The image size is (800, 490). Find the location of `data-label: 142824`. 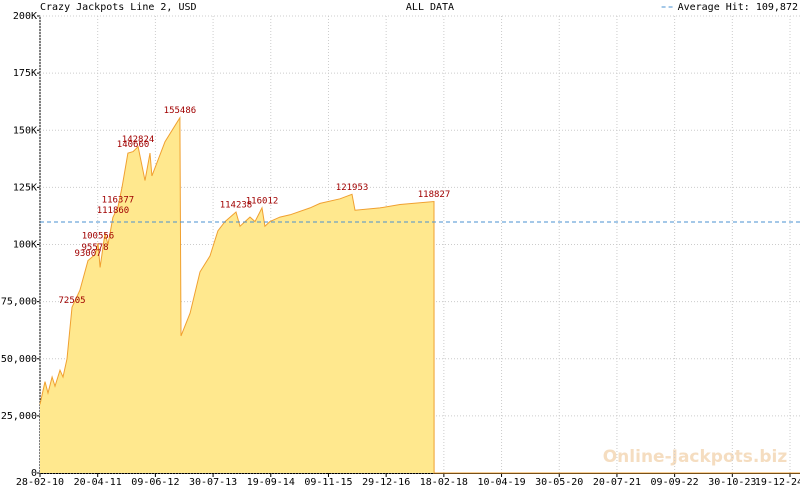

data-label: 142824 is located at coordinates (138, 140).